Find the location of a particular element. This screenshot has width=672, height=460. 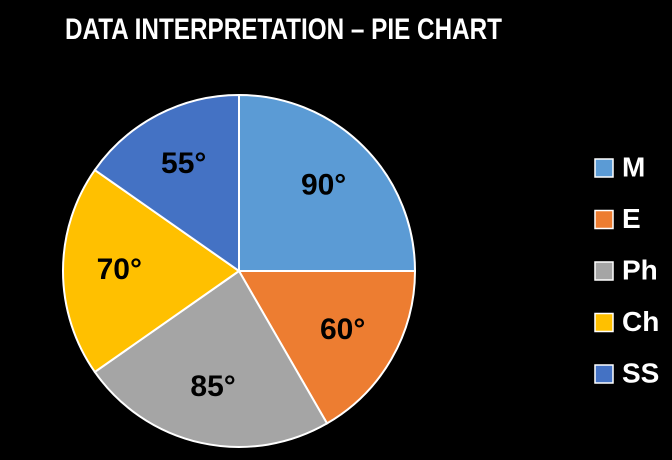

legend-label: M is located at coordinates (633, 166).